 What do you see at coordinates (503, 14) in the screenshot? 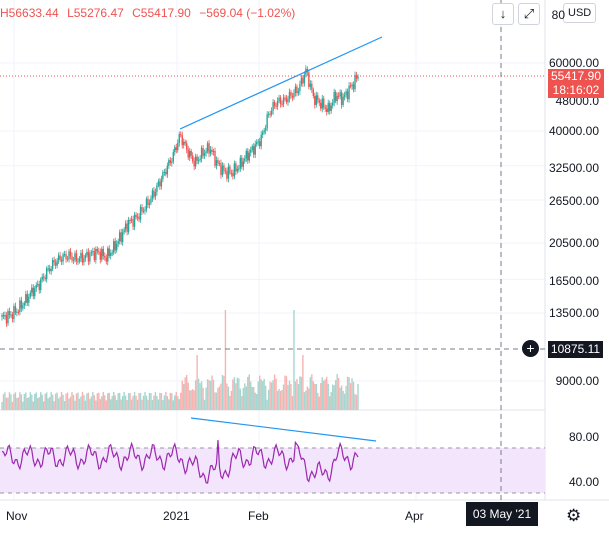
I see `scroll-to-realtime-button: ↓` at bounding box center [503, 14].